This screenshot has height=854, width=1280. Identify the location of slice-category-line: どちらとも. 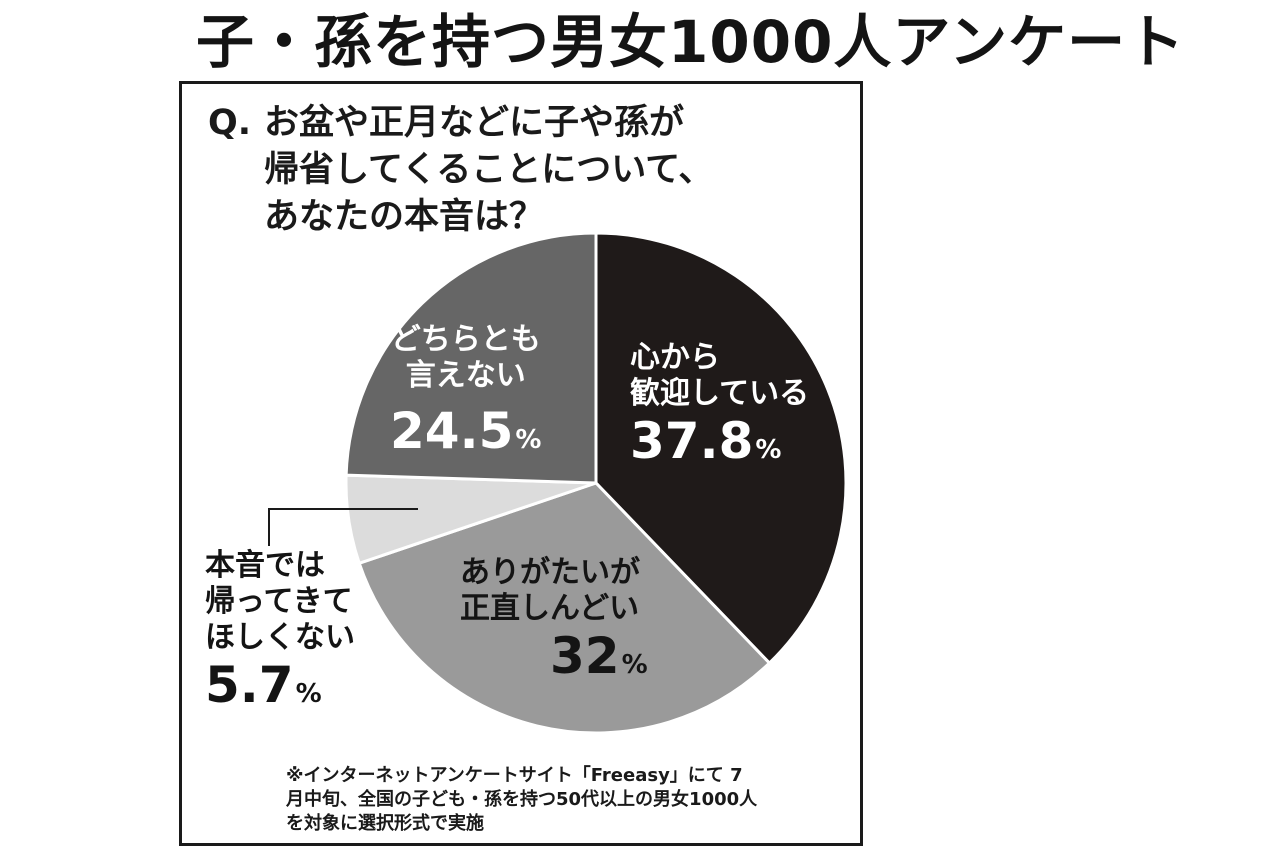
(465, 339).